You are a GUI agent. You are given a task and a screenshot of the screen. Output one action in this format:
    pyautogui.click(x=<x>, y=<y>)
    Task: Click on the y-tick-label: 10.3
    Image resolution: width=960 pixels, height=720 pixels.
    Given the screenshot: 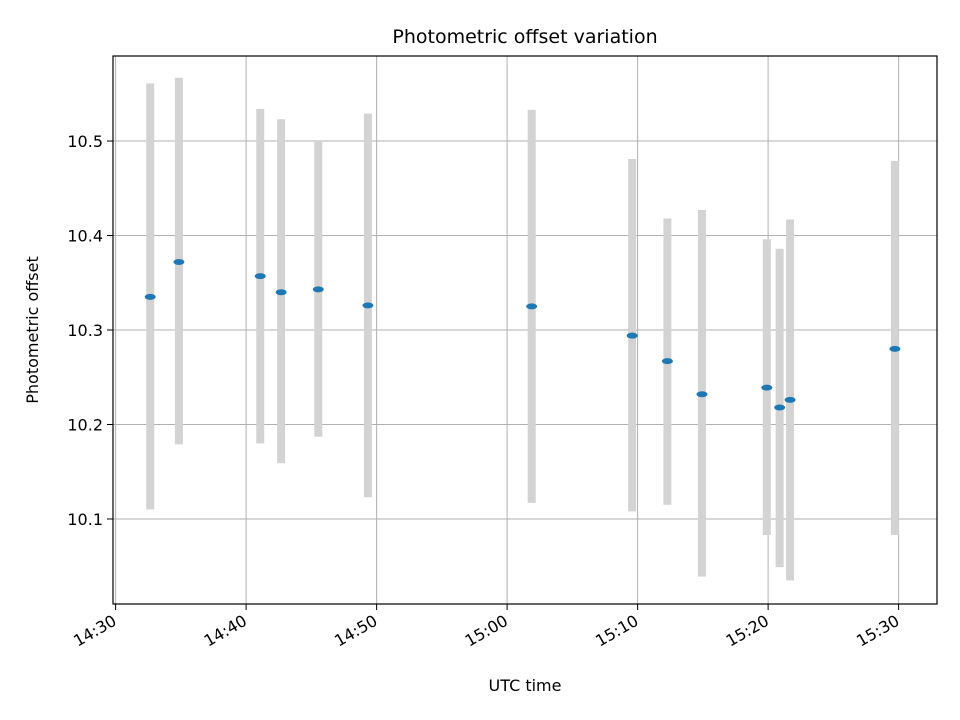 What is the action you would take?
    pyautogui.click(x=85, y=330)
    